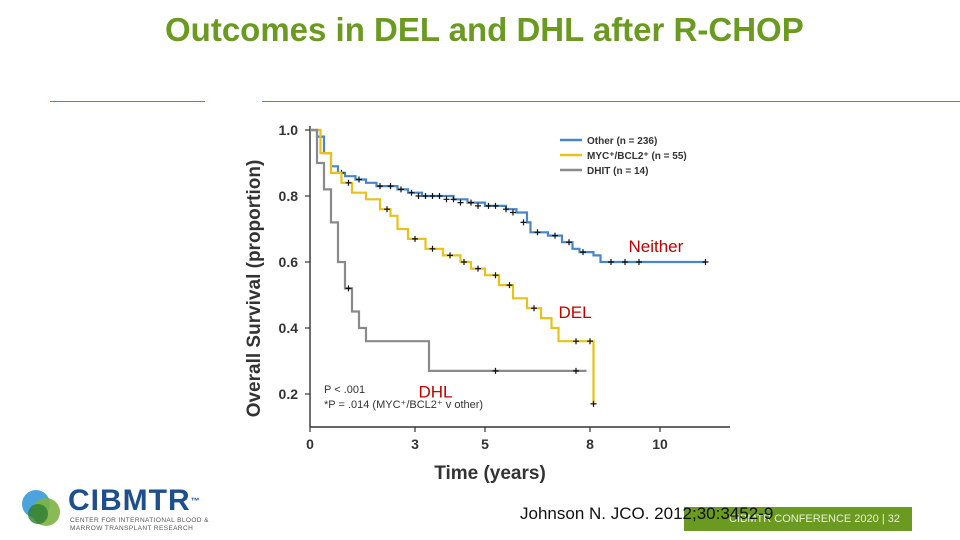  I want to click on citation: Johnson N. JCO. 2012;30:3452-9, so click(647, 513).